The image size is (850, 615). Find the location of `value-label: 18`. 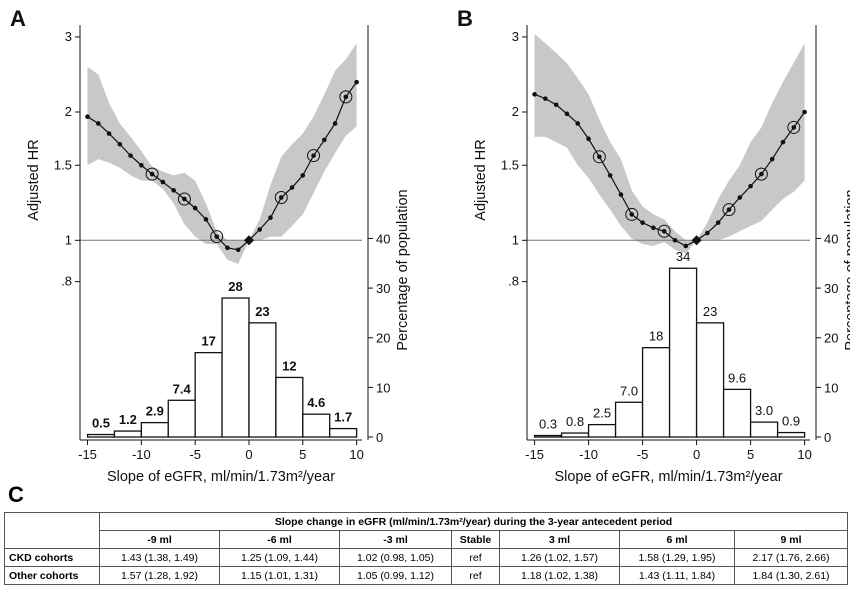

value-label: 18 is located at coordinates (656, 336).